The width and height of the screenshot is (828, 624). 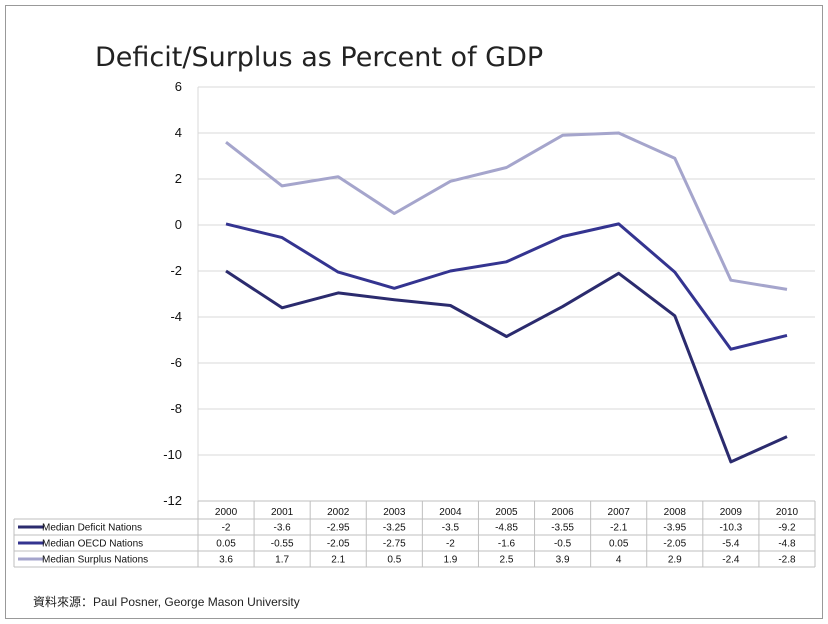 I want to click on y-tick-label: -2, so click(x=176, y=270).